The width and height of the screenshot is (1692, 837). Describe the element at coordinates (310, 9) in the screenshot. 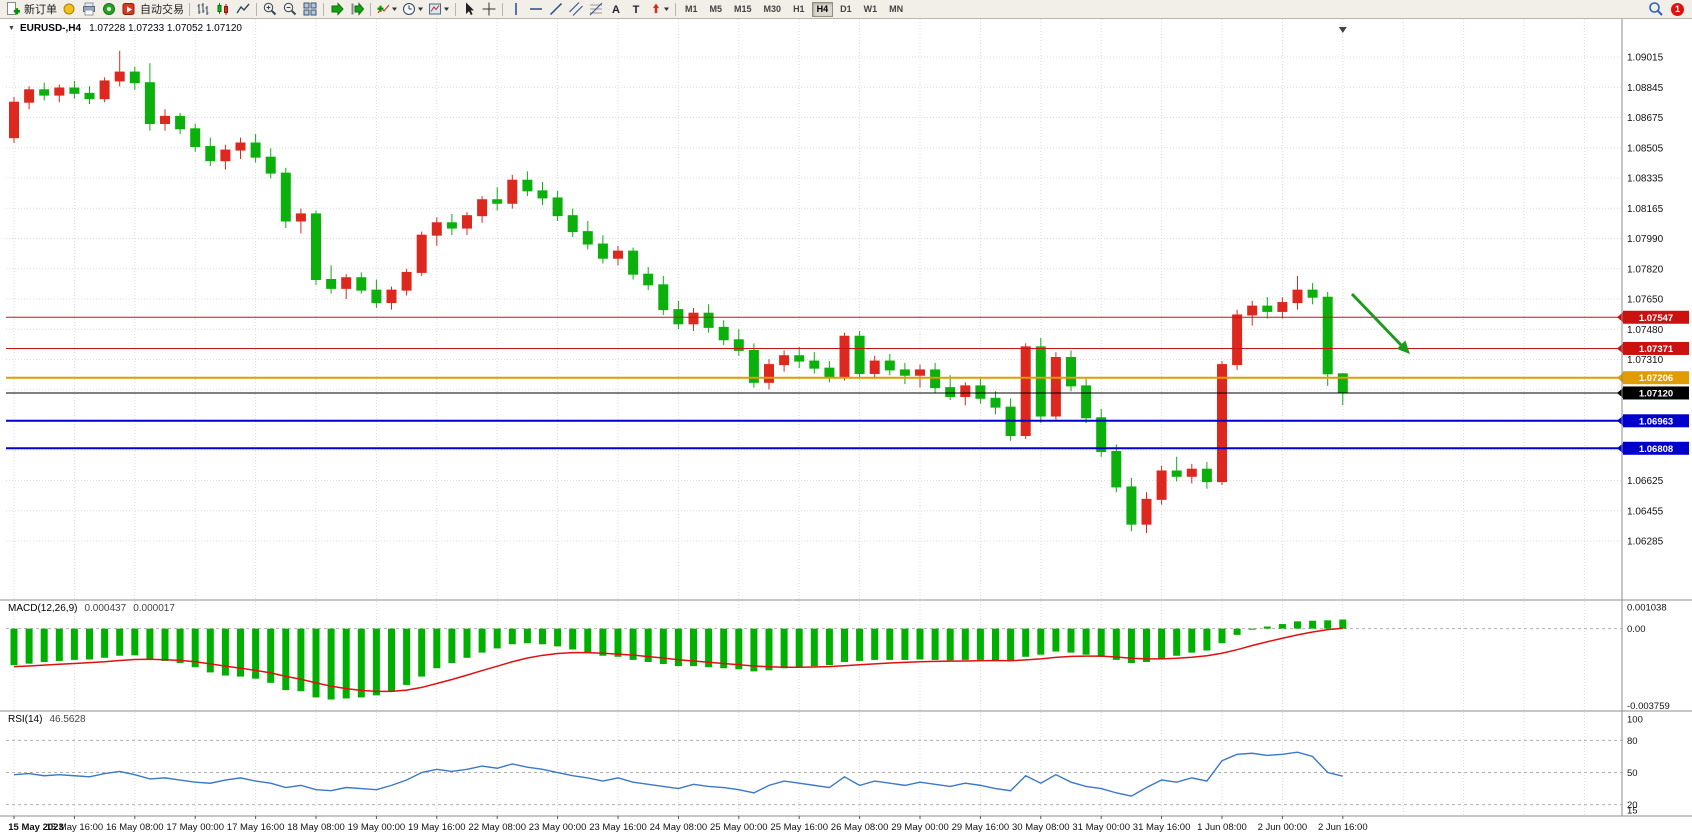

I see `tile-windows-button` at that location.